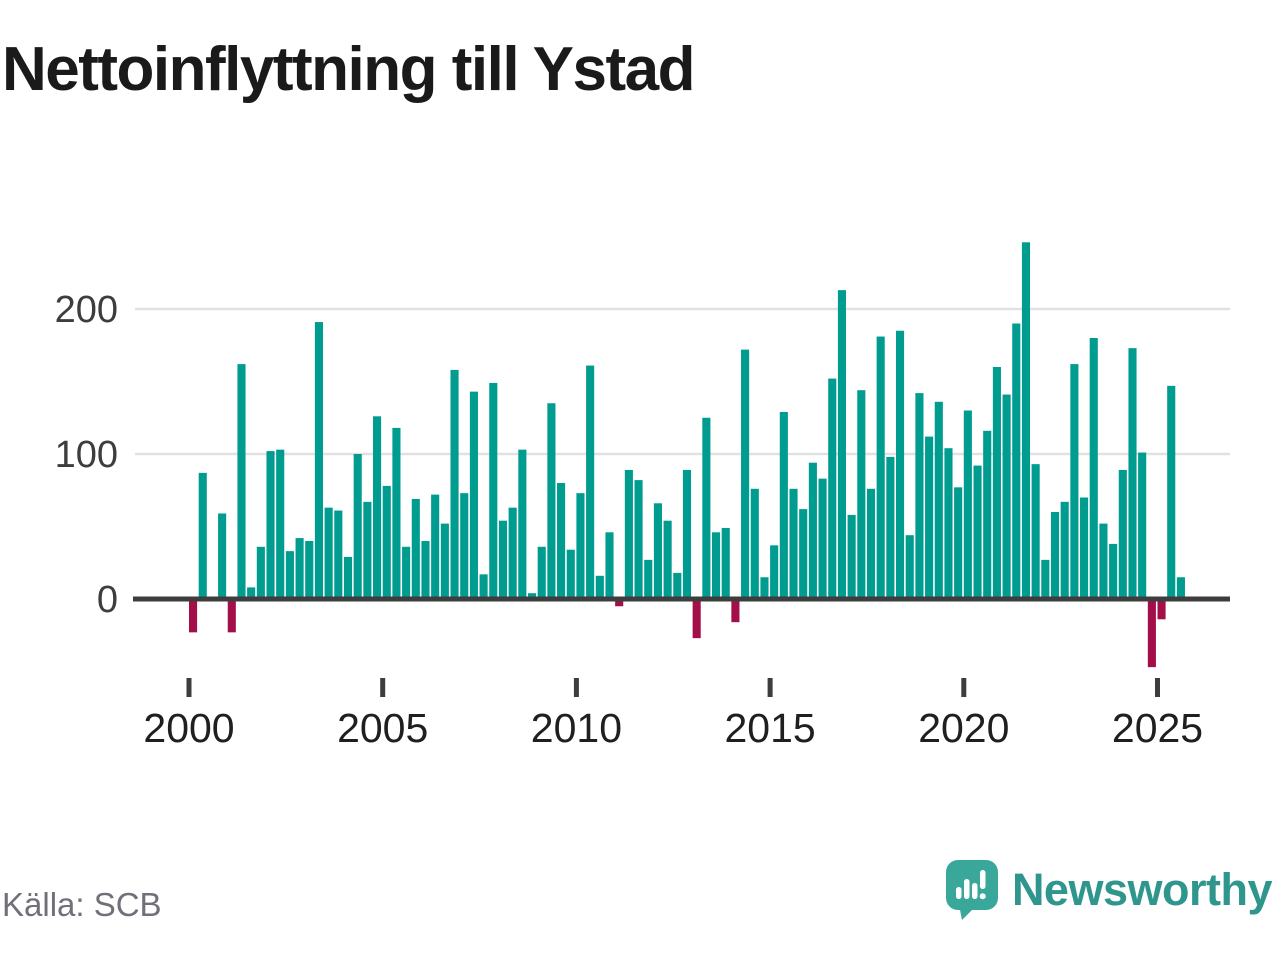  What do you see at coordinates (1171, 492) in the screenshot?
I see `bar-2025Q2` at bounding box center [1171, 492].